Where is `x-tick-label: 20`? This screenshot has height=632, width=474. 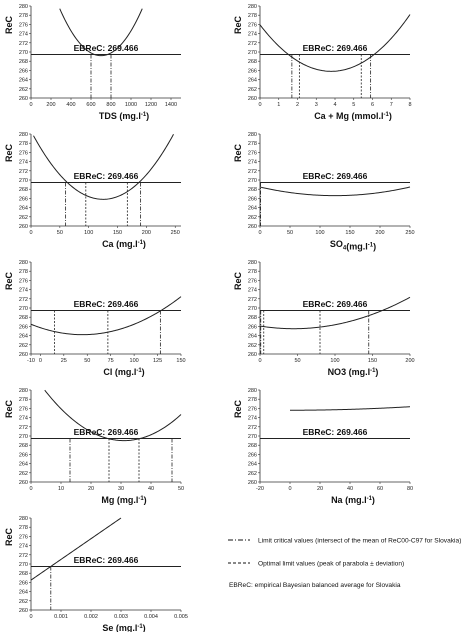 x-tick-label: 20 is located at coordinates (91, 489).